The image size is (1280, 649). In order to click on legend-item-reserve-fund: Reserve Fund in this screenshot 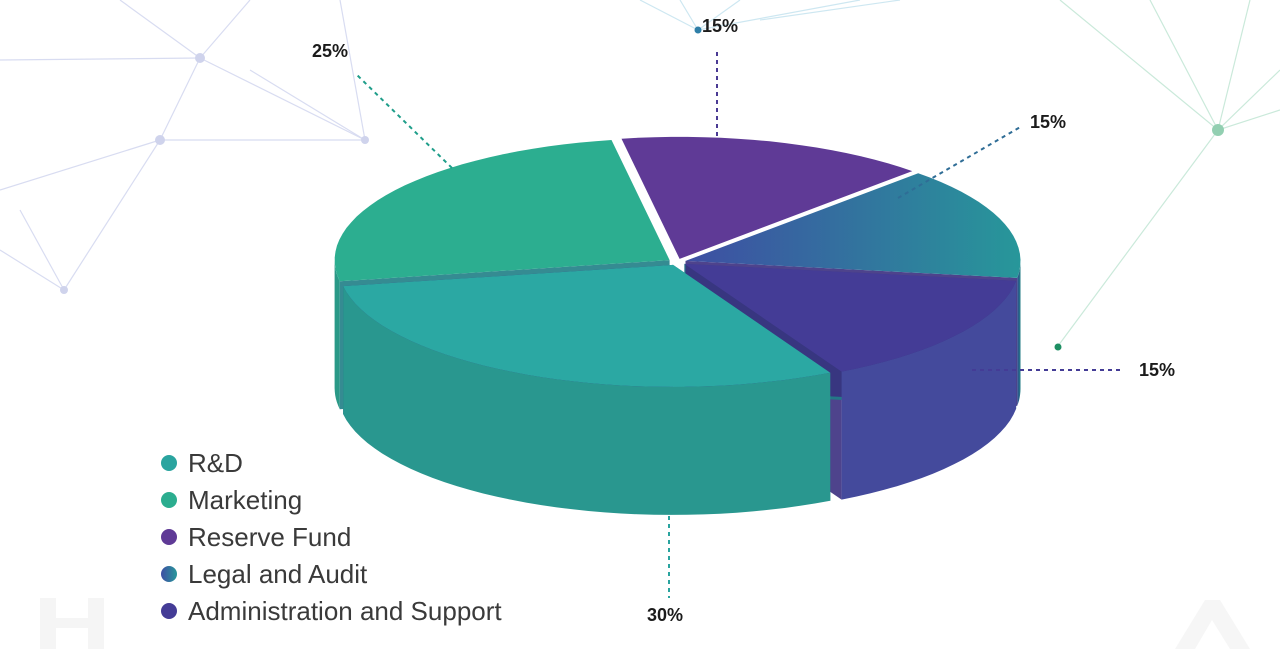, I will do `click(256, 537)`.